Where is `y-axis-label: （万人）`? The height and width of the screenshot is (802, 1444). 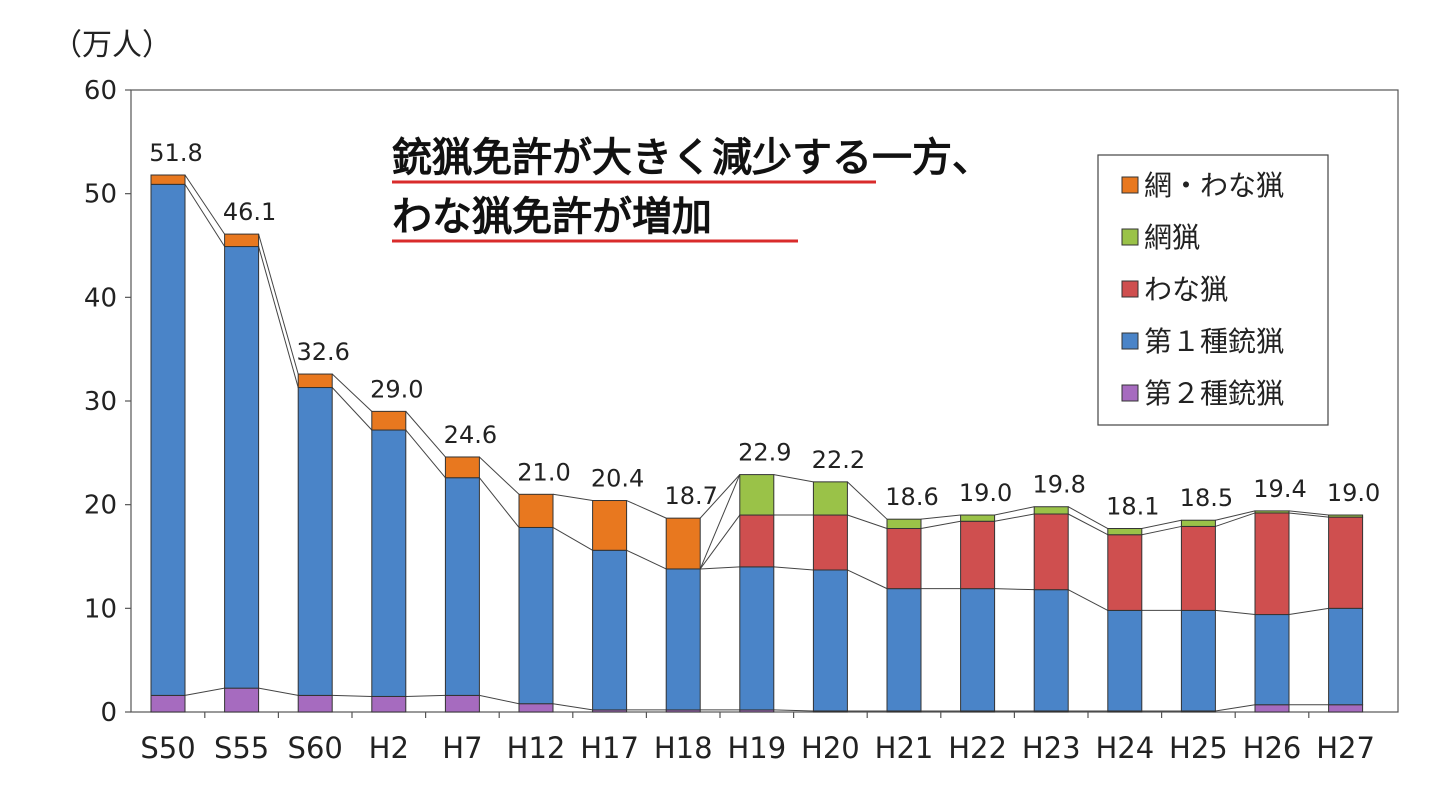
y-axis-label: （万人） is located at coordinates (112, 45).